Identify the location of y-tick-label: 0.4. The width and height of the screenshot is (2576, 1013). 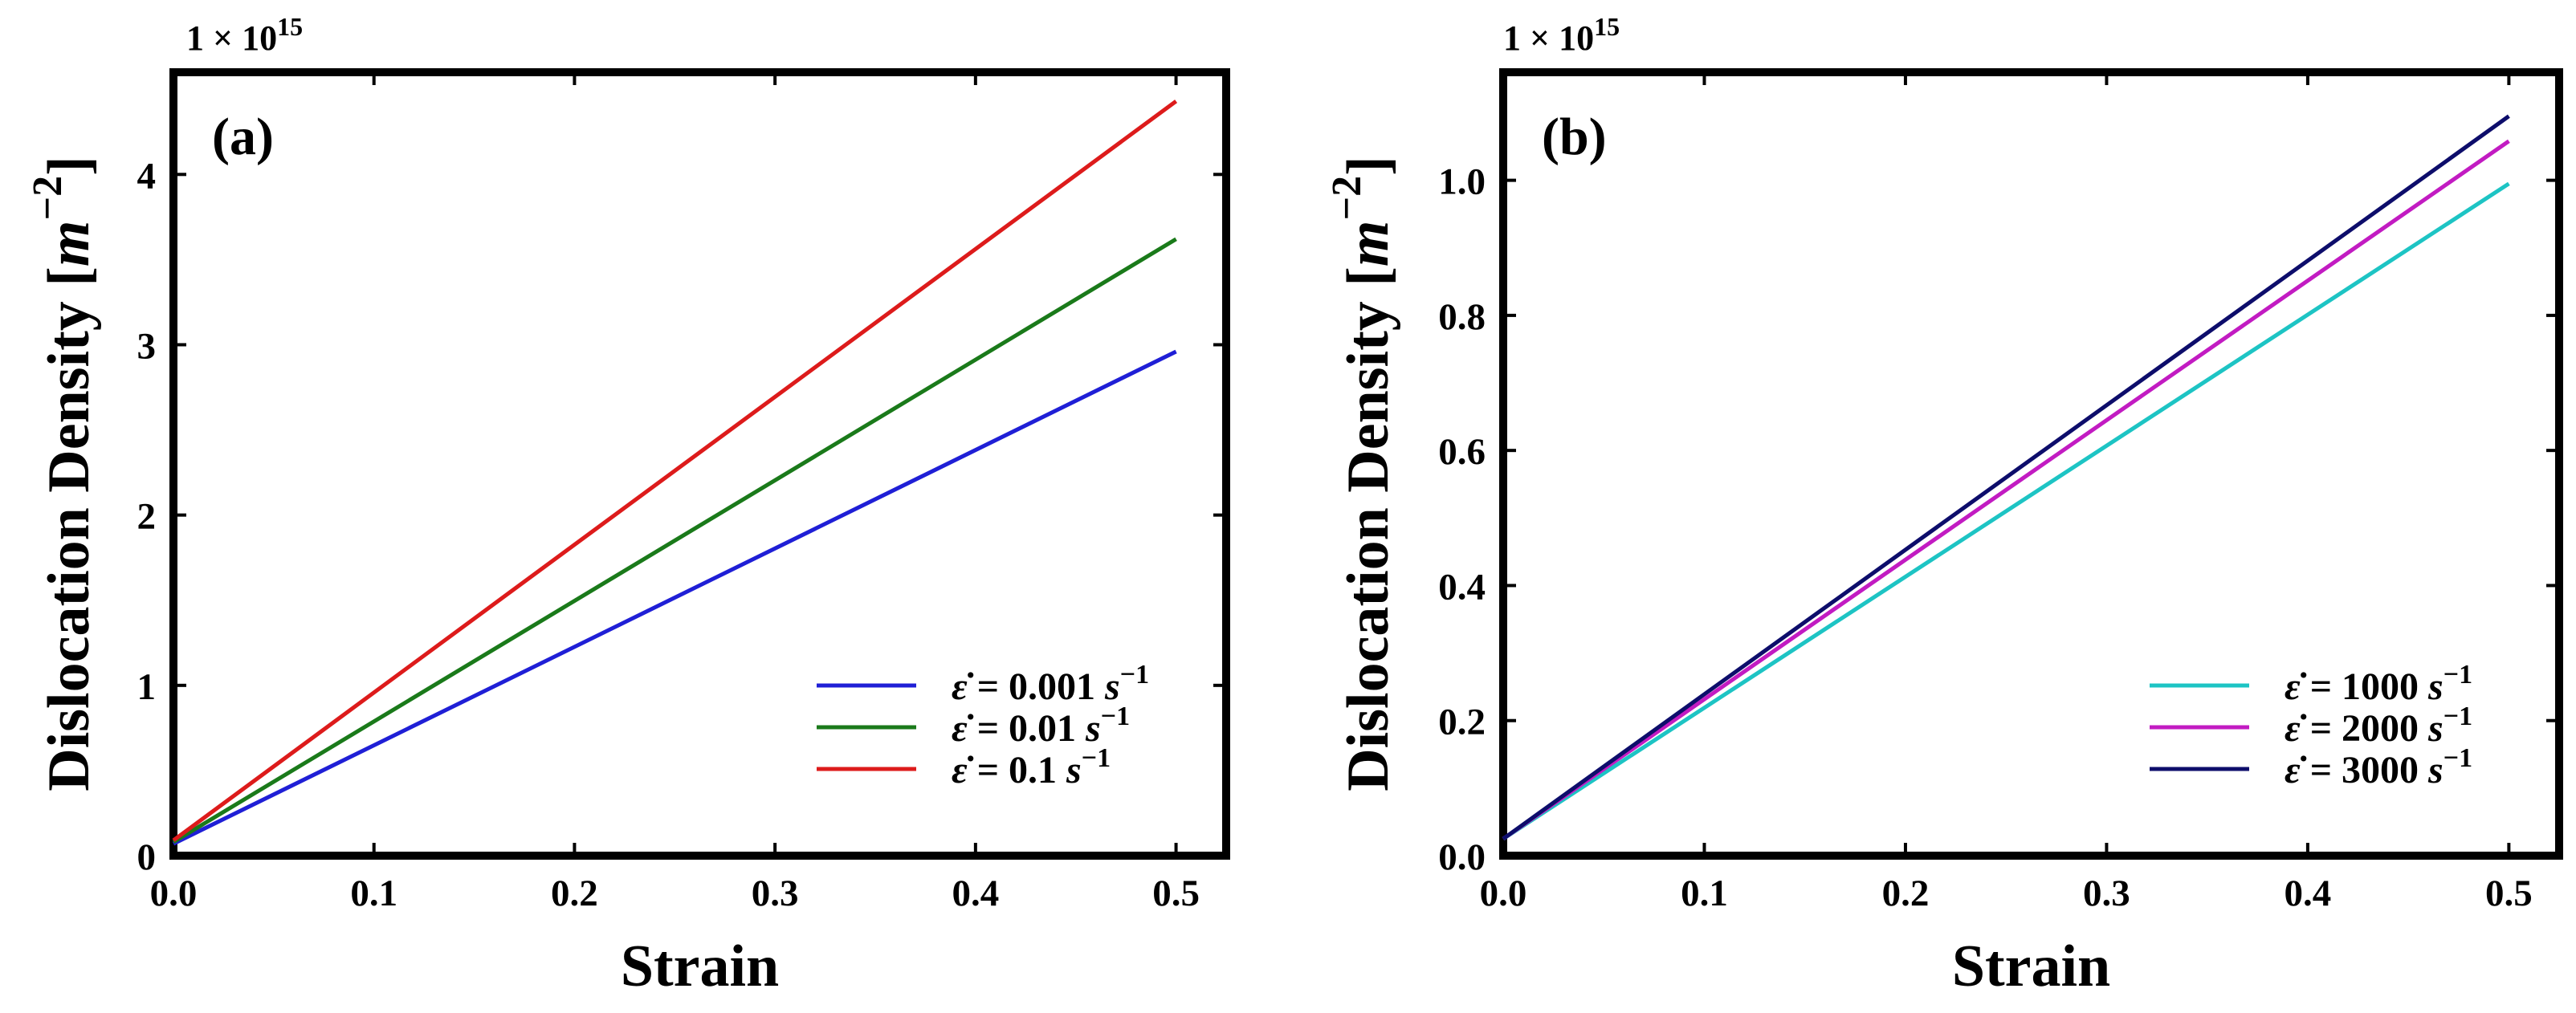
(1462, 587).